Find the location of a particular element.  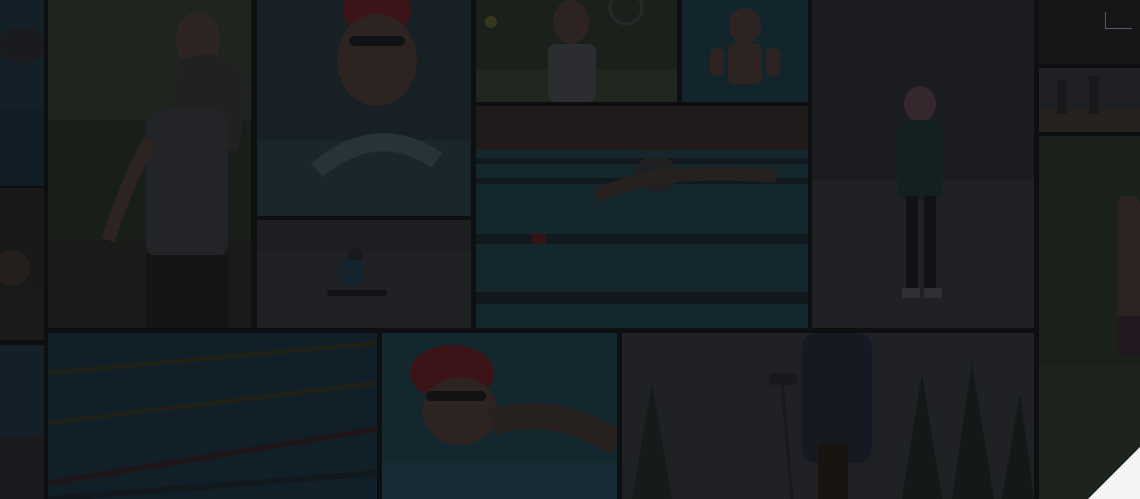

child-snow-tile is located at coordinates (923, 164).